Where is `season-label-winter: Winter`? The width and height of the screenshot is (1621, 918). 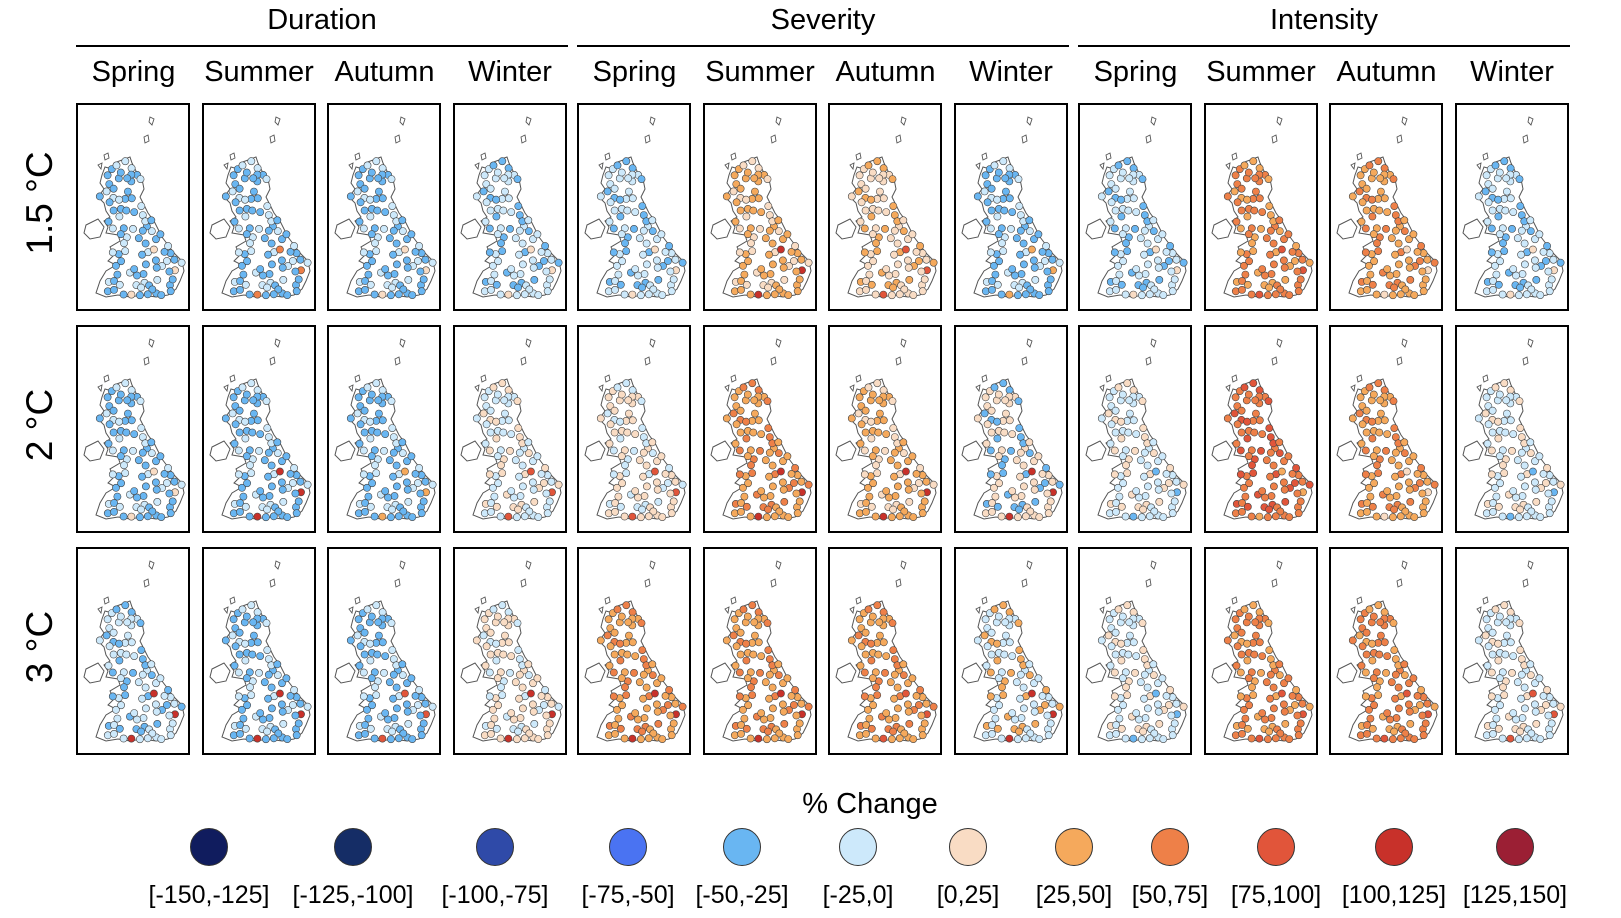
season-label-winter: Winter is located at coordinates (1011, 72).